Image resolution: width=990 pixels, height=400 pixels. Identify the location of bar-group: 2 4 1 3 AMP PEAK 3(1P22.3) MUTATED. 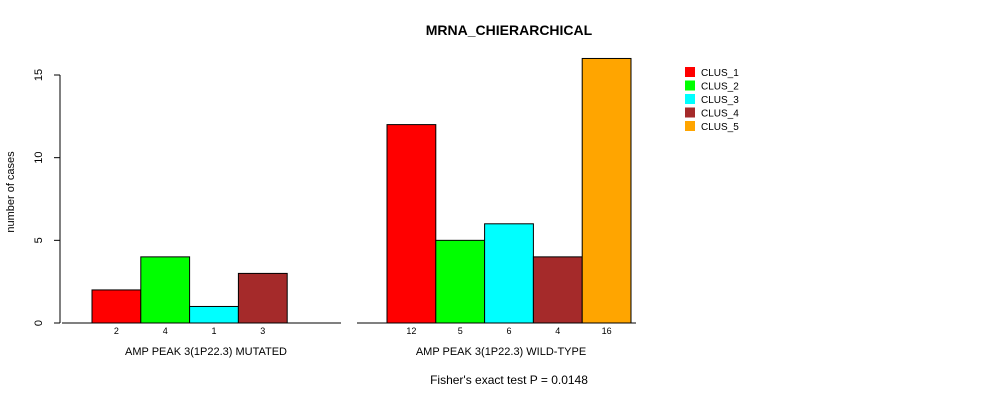
(201, 307).